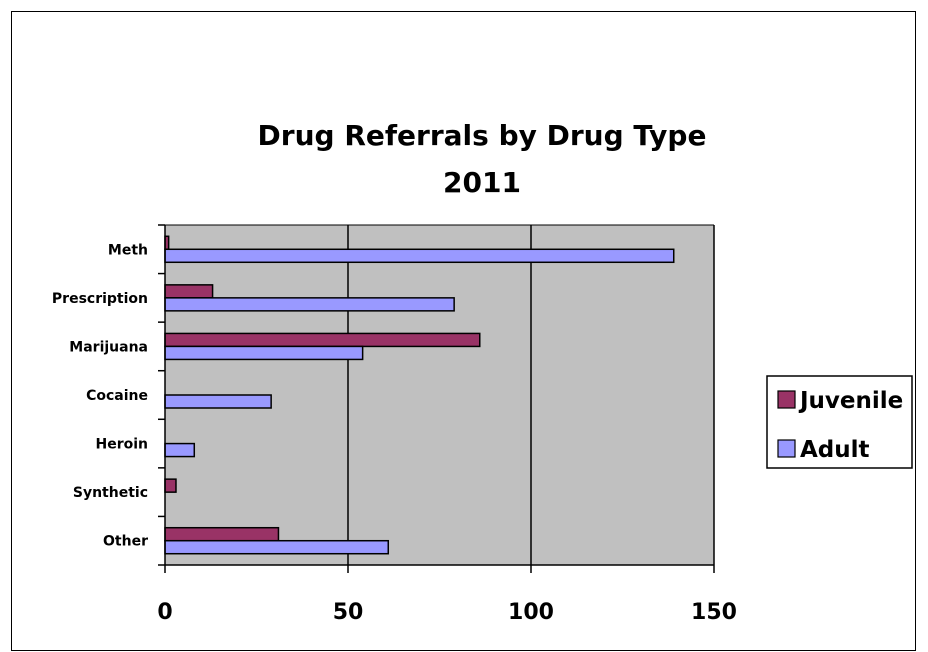 This screenshot has height=652, width=928. Describe the element at coordinates (482, 182) in the screenshot. I see `chart-subtitle: 2011` at that location.